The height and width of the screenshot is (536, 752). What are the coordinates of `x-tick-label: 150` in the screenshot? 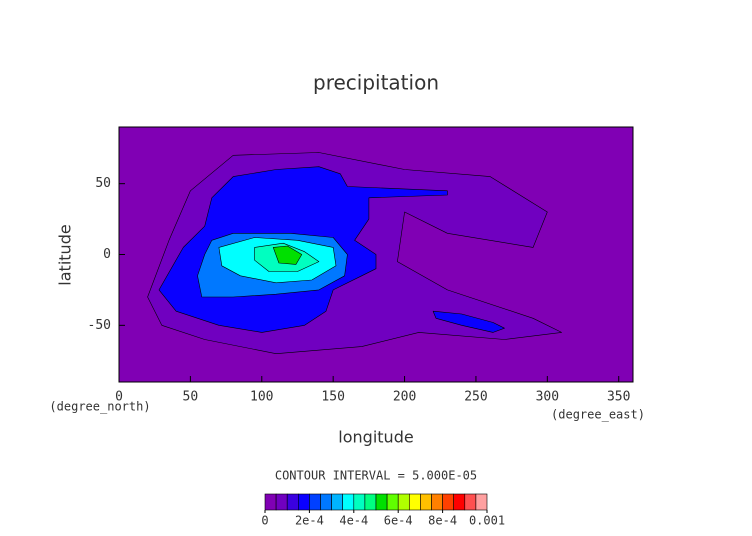 It's located at (332, 397).